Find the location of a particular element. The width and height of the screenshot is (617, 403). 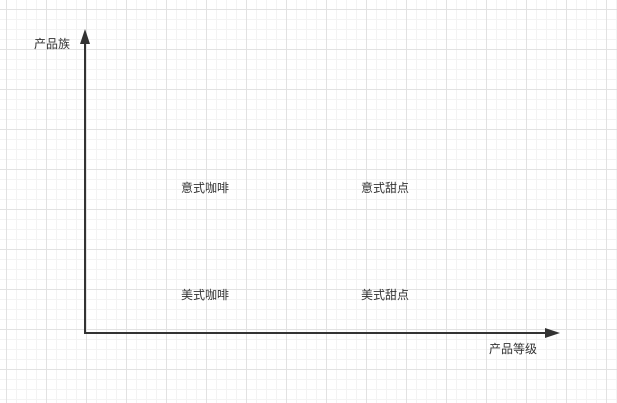

cell-label-american-dessert: 美式甜点 is located at coordinates (385, 295).